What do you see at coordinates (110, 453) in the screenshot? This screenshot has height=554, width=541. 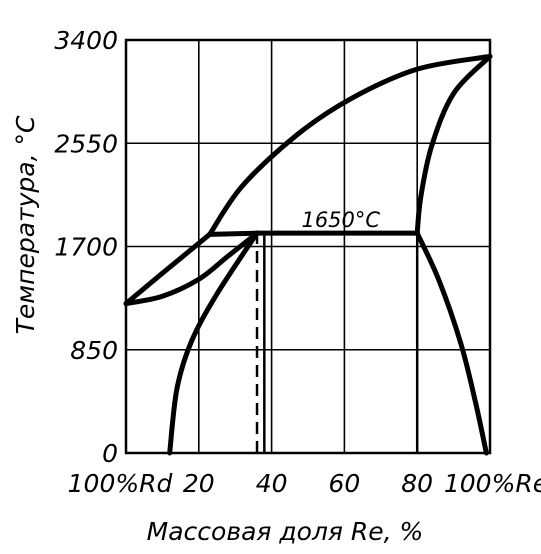 I see `y-tick-label: 0` at bounding box center [110, 453].